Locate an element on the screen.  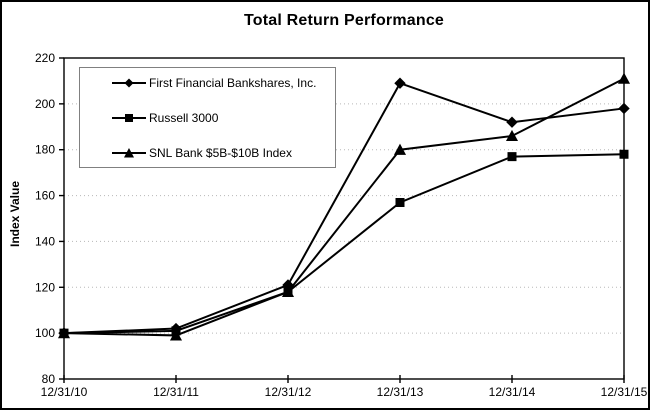
diamond-marker-icon is located at coordinates (129, 82).